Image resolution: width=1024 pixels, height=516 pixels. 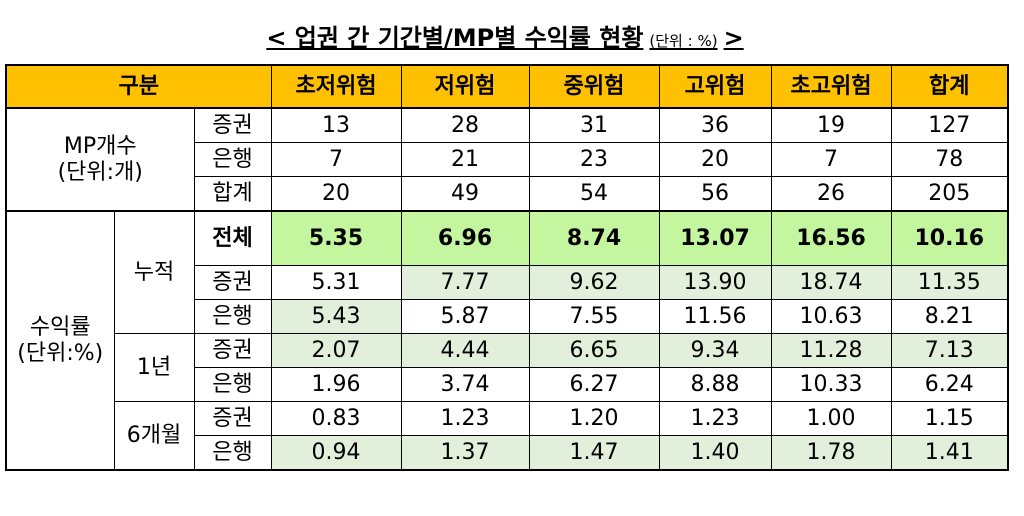 What do you see at coordinates (715, 384) in the screenshot?
I see `value-cell: 8.88` at bounding box center [715, 384].